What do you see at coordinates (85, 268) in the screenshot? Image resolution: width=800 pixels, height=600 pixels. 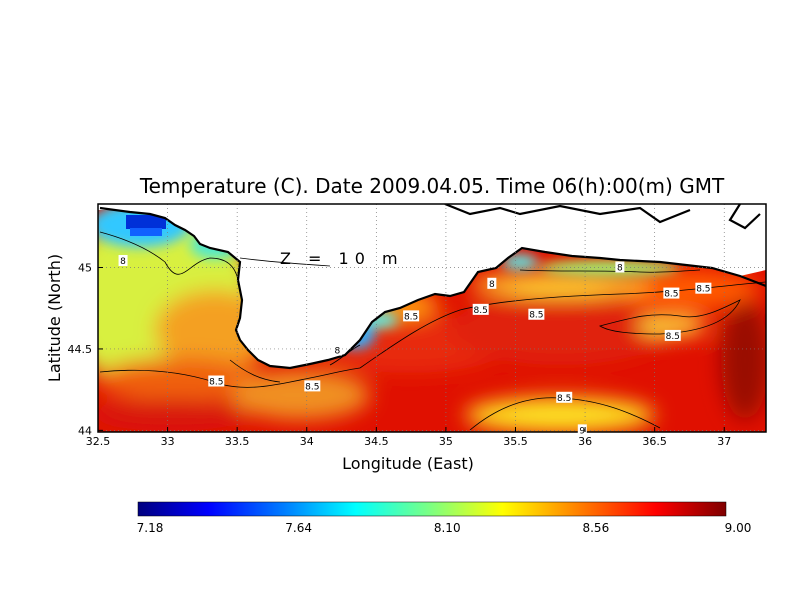 I see `y-tick-label: 45` at bounding box center [85, 268].